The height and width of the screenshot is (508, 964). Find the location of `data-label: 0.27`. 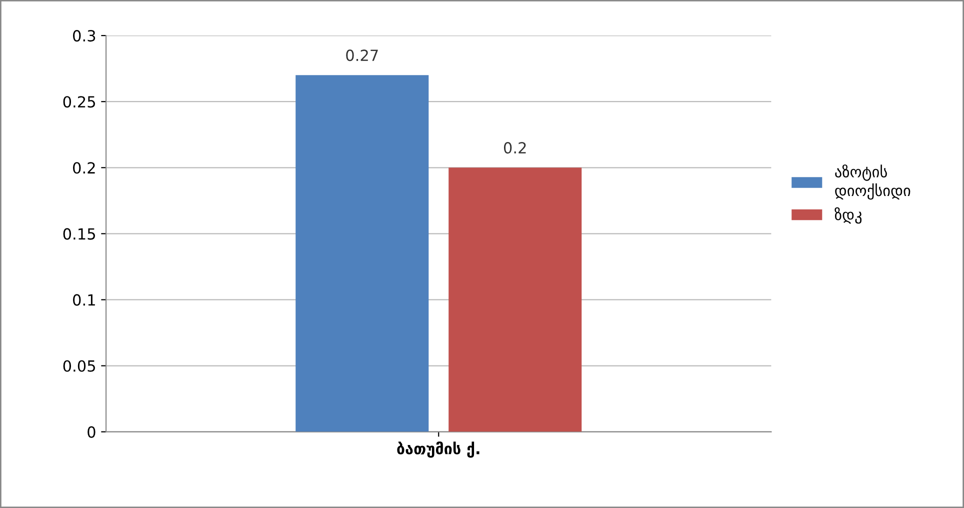

data-label: 0.27 is located at coordinates (362, 56).